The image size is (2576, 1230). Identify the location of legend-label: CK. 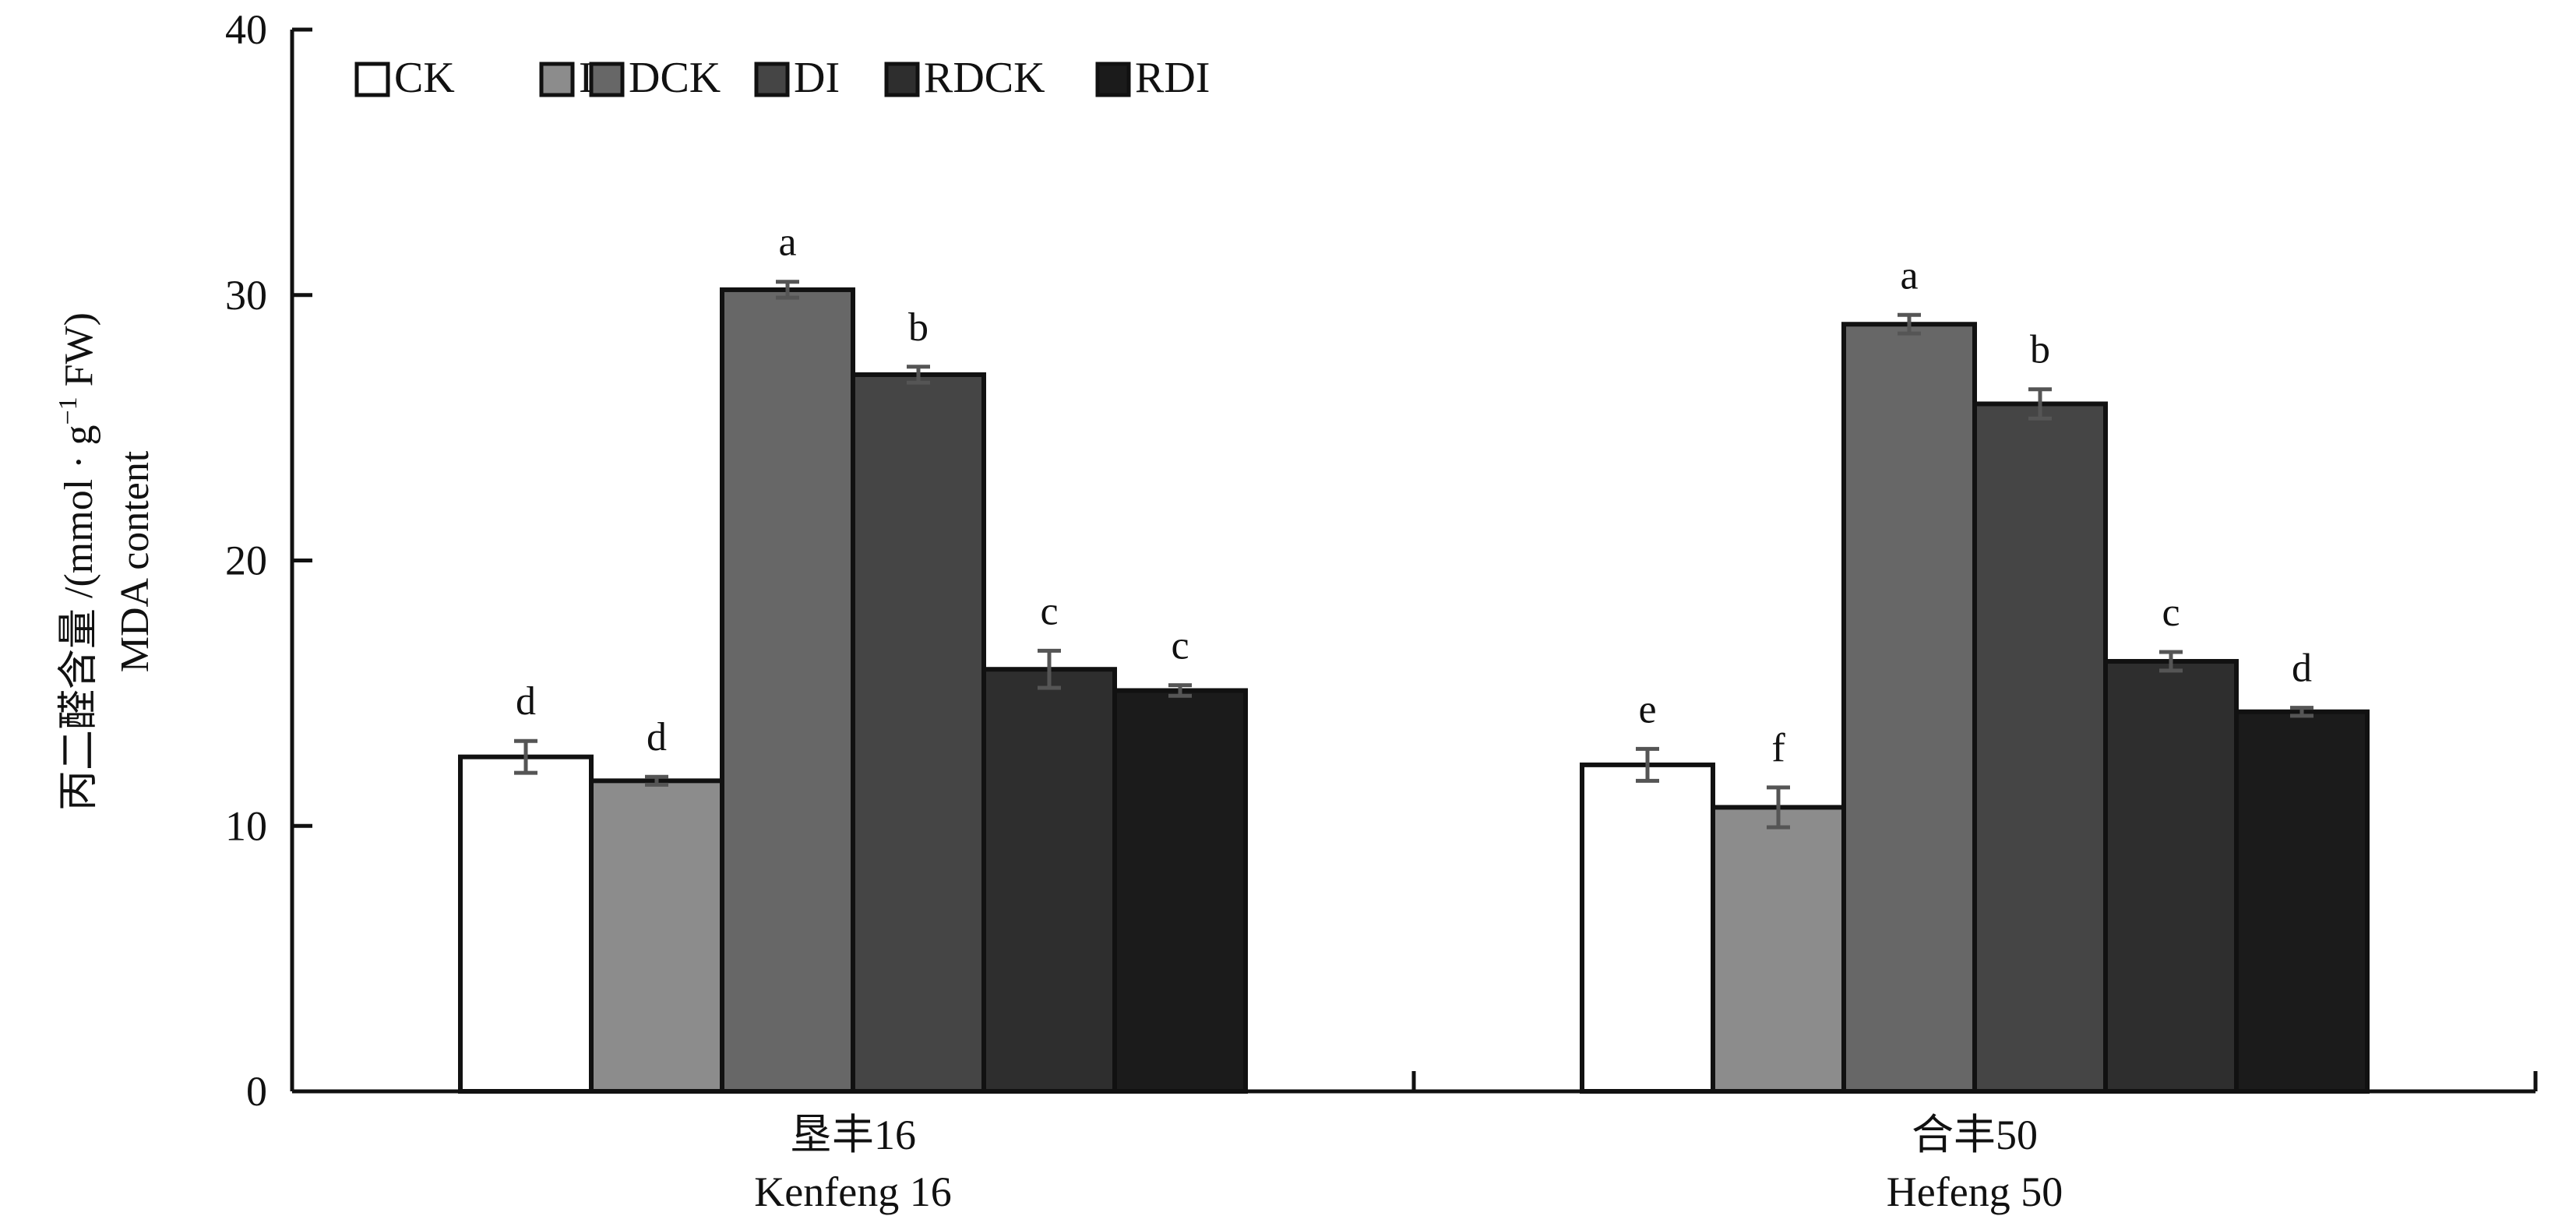
(424, 78).